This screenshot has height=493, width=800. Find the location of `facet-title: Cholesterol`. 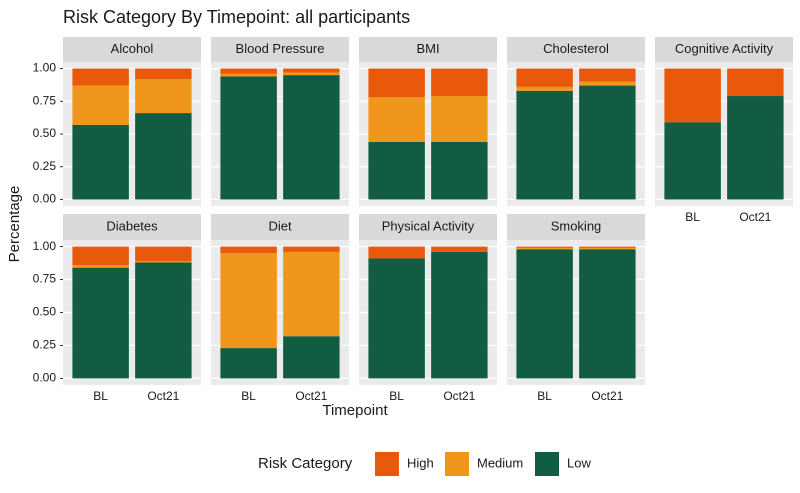

facet-title: Cholesterol is located at coordinates (576, 48).